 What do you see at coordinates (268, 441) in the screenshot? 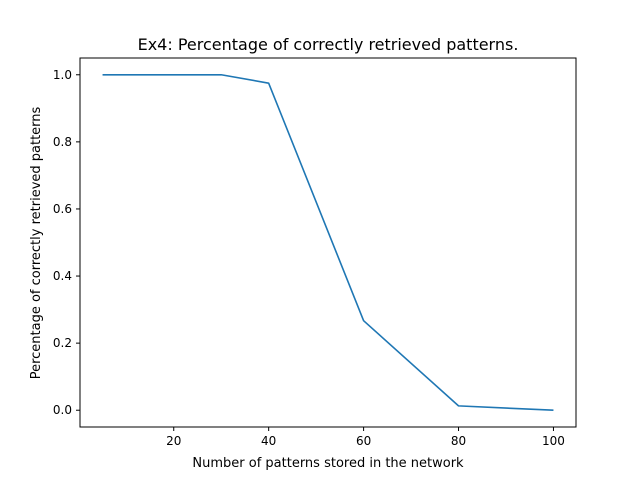
I see `x-tick-label-40: 40` at bounding box center [268, 441].